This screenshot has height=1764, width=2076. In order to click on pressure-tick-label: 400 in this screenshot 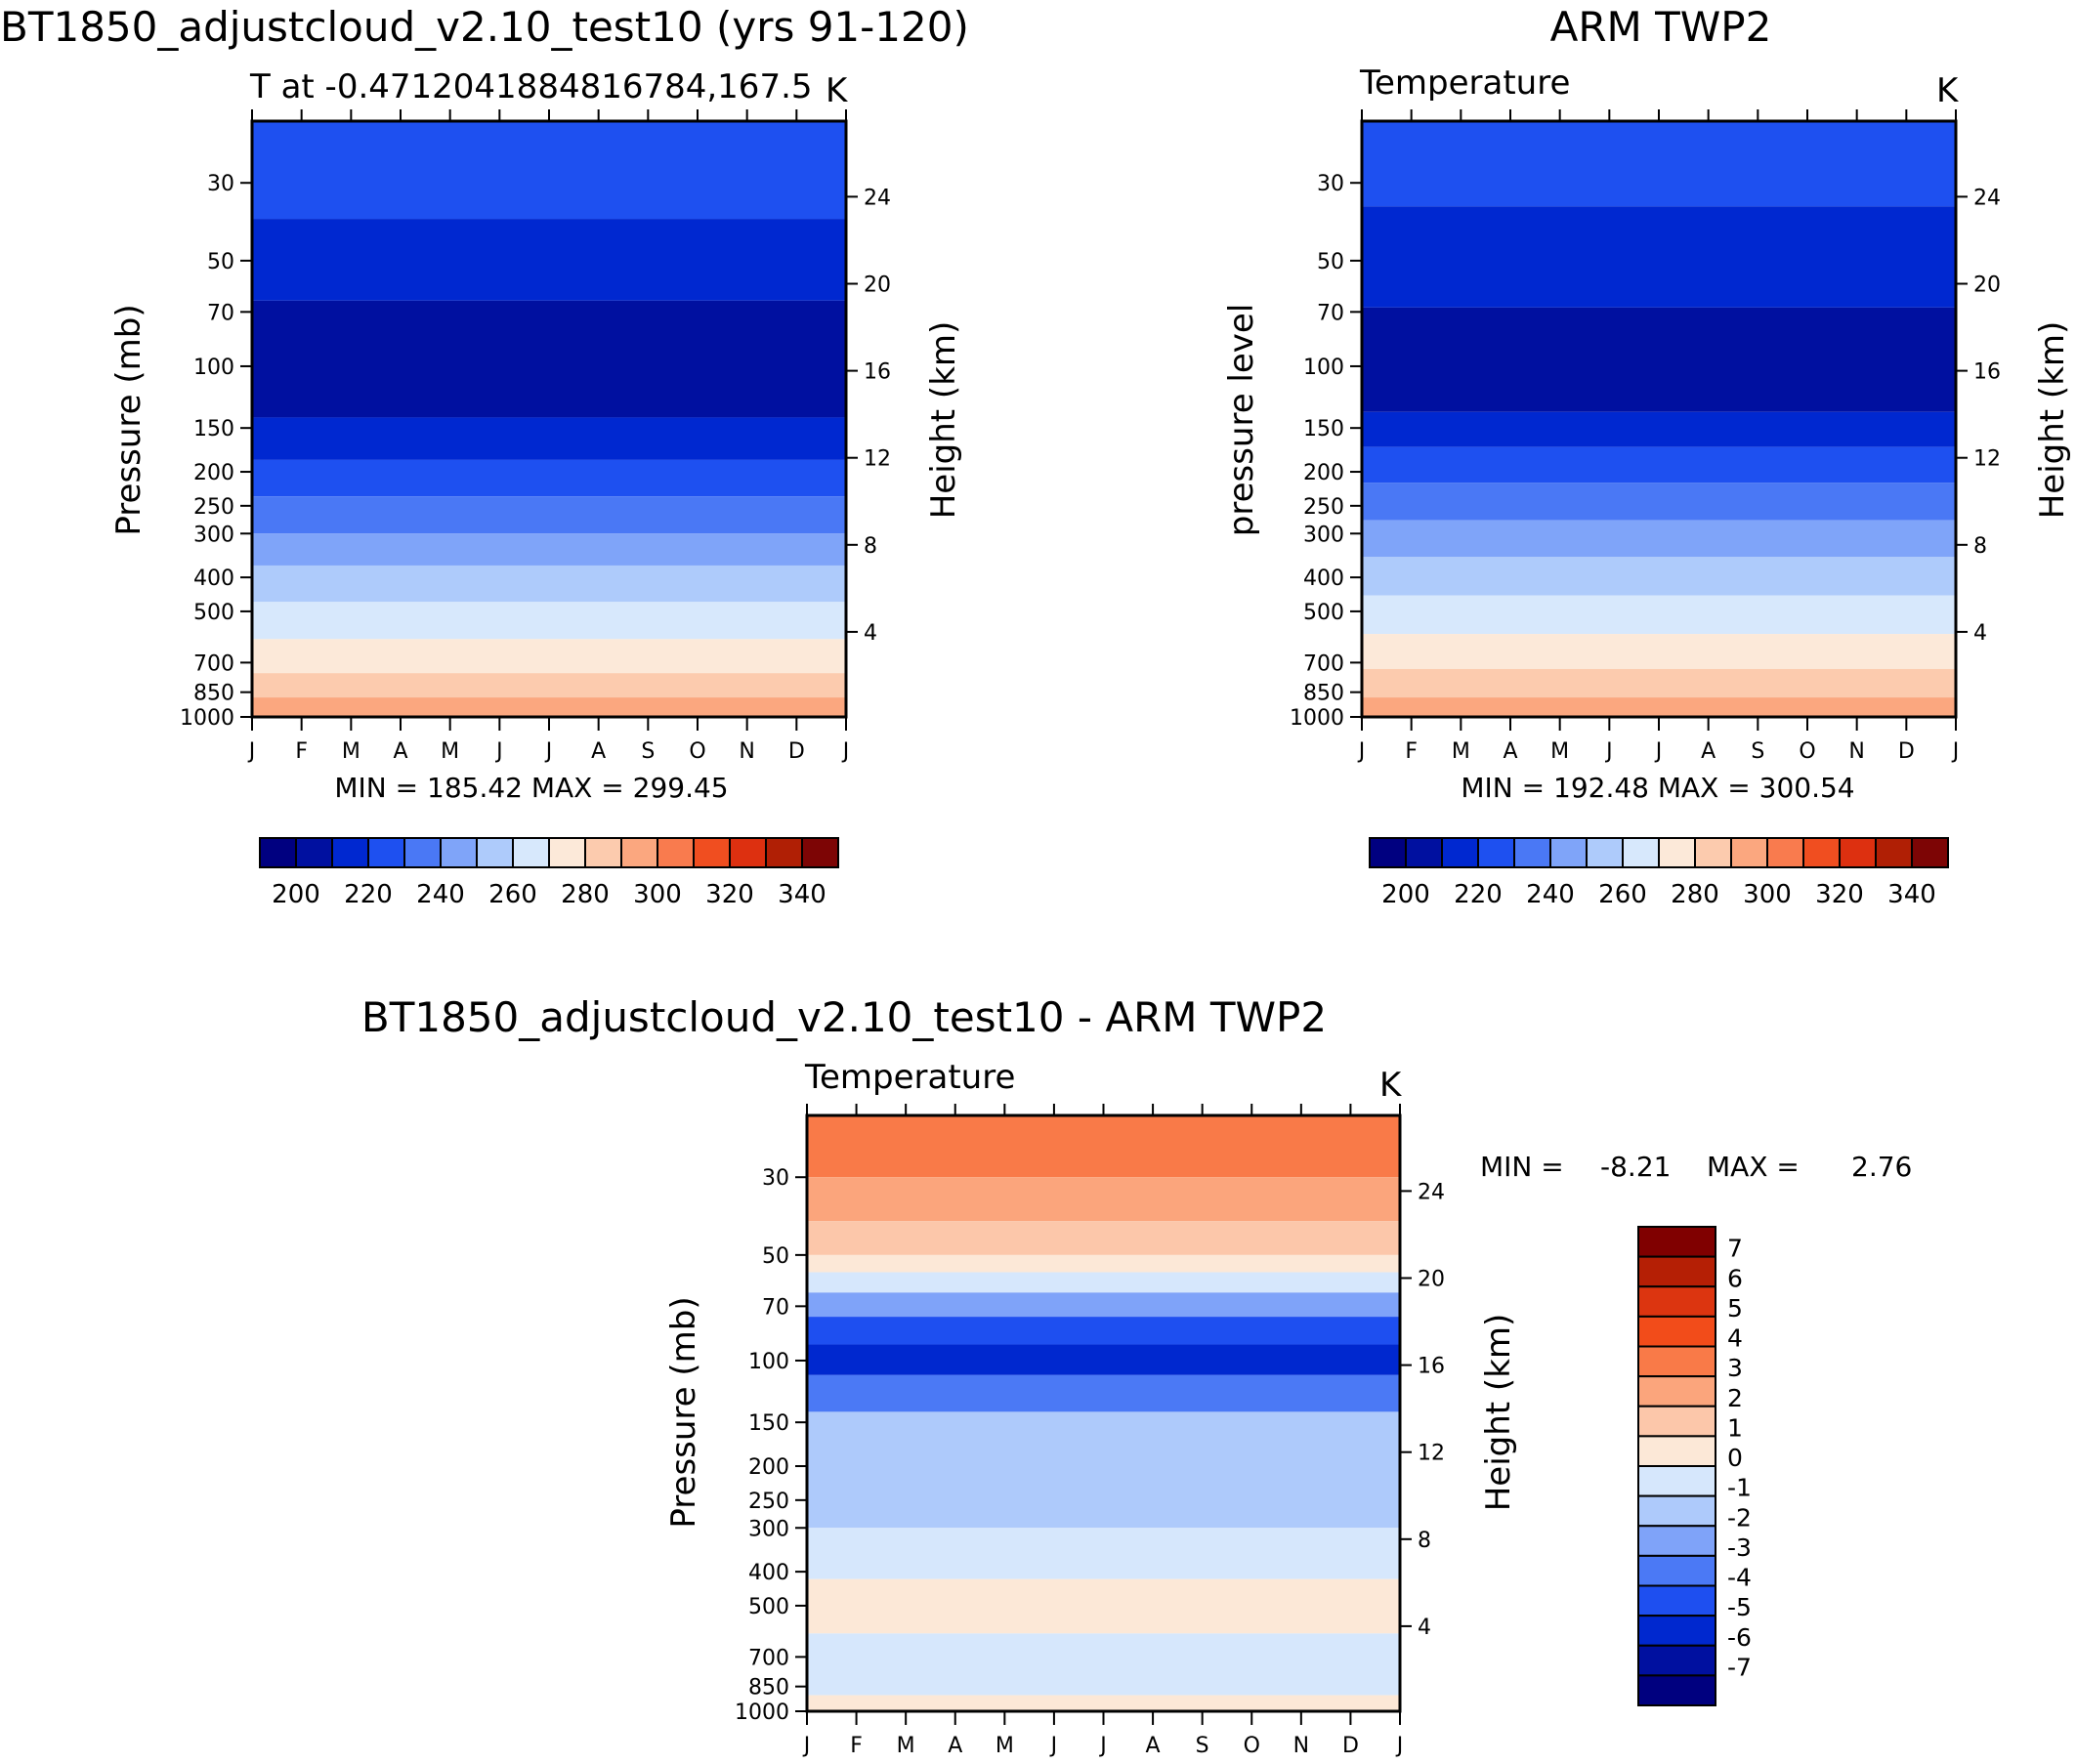, I will do `click(213, 579)`.